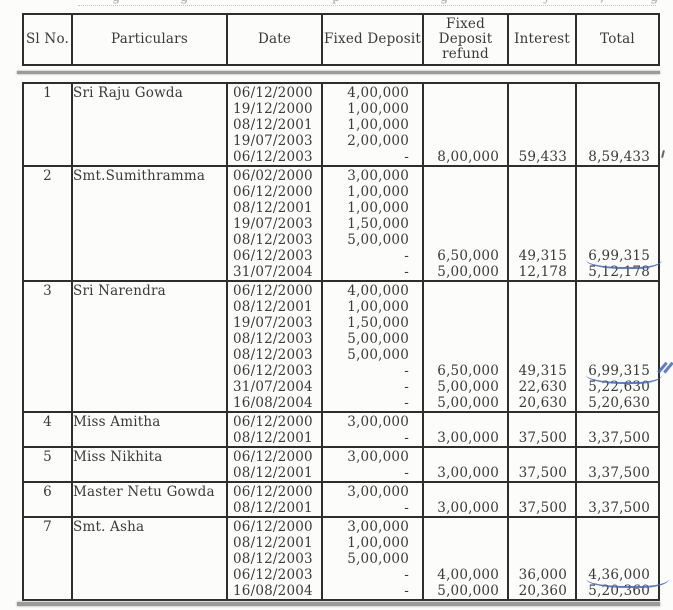 This screenshot has width=673, height=610. Describe the element at coordinates (542, 387) in the screenshot. I see `interest-amount: 22,630` at that location.